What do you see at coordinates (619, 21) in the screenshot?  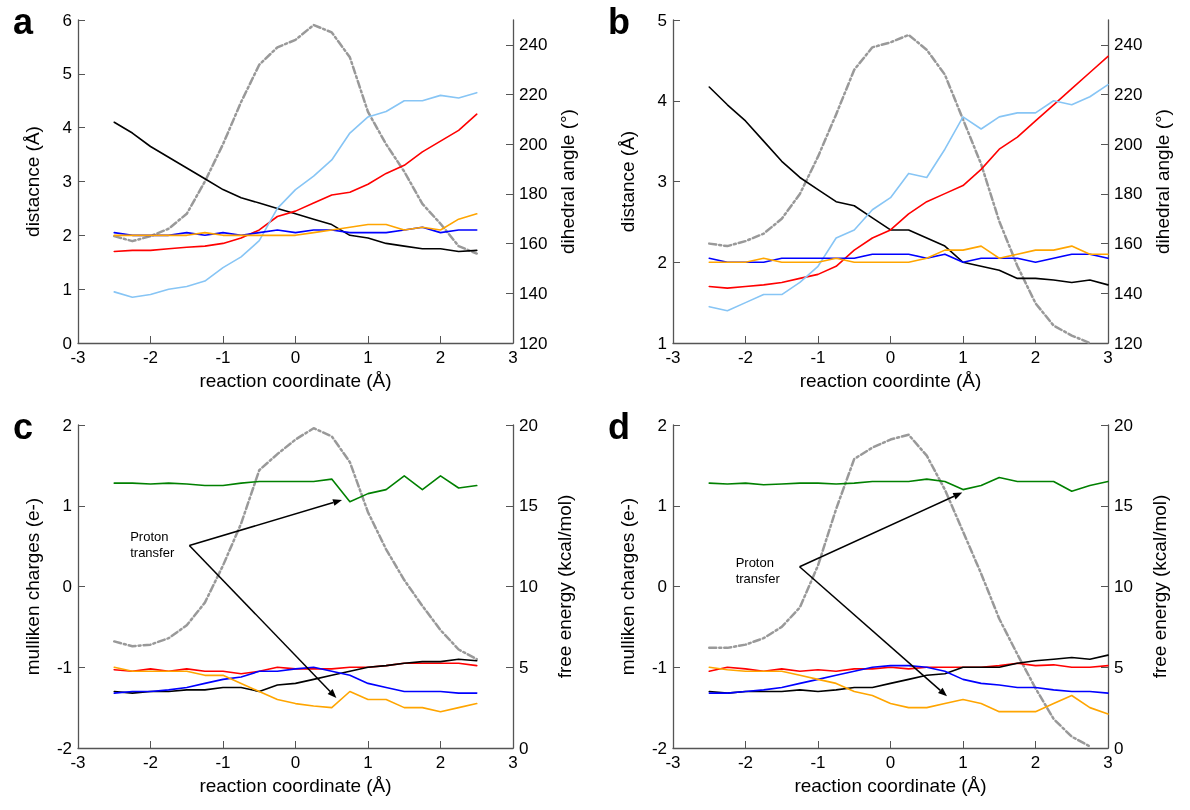 I see `chart-title: b` at bounding box center [619, 21].